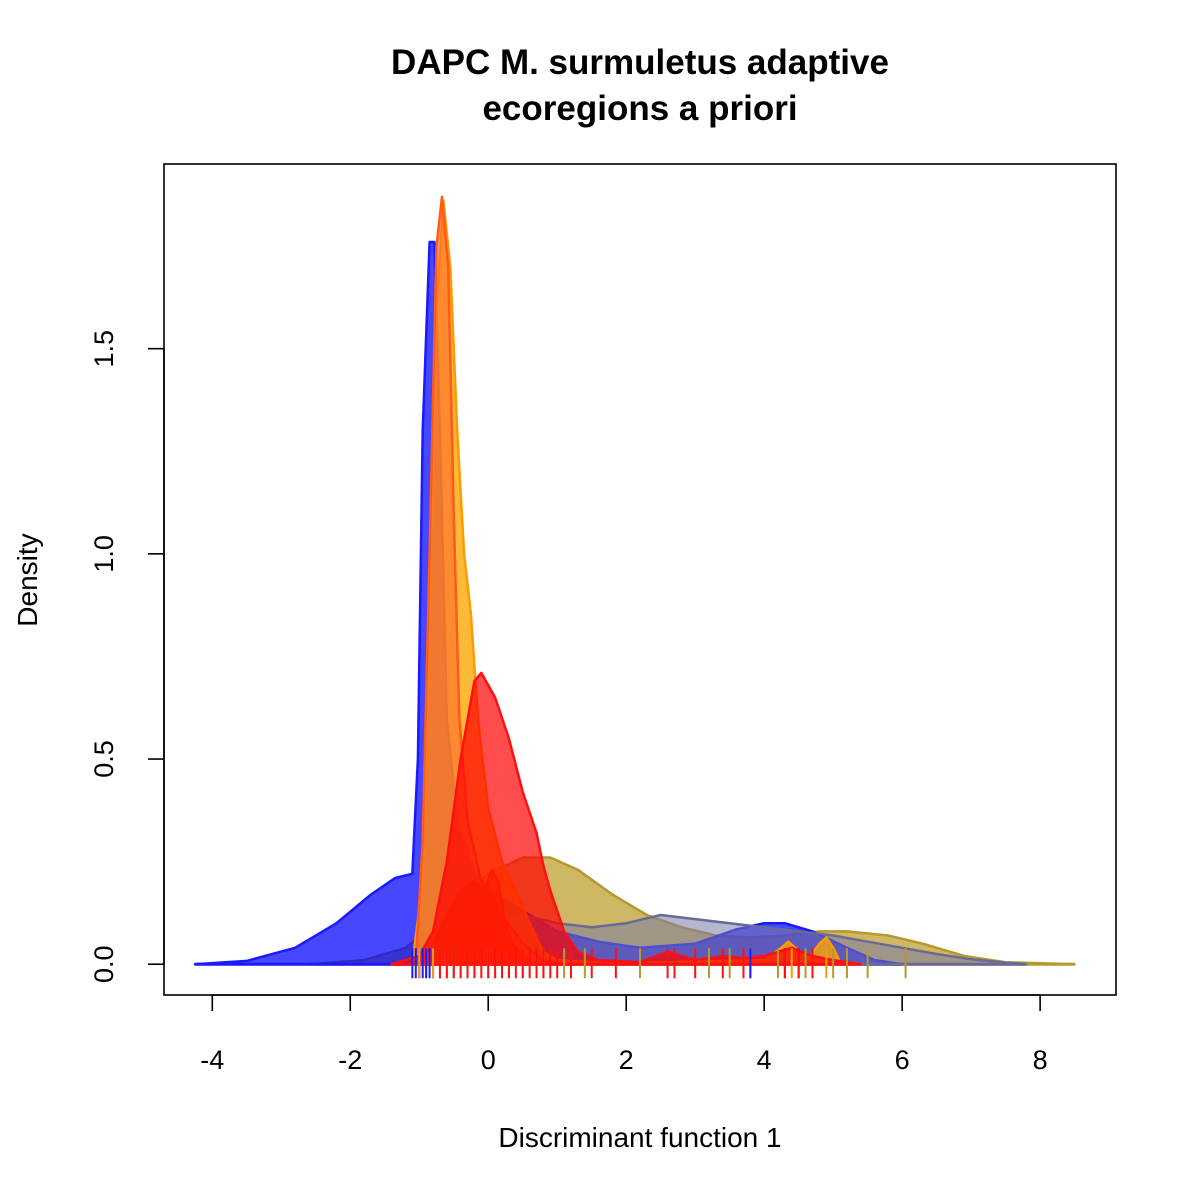  Describe the element at coordinates (104, 964) in the screenshot. I see `y-tick-label-1: 0.0` at that location.